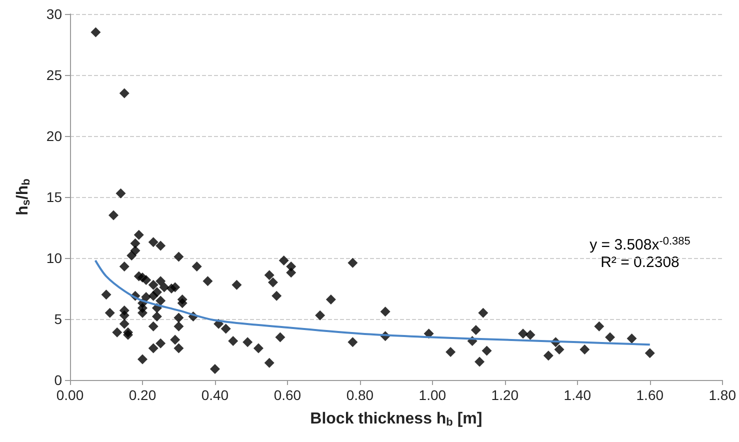  Describe the element at coordinates (578, 395) in the screenshot. I see `x-tick-label: 1.40` at that location.